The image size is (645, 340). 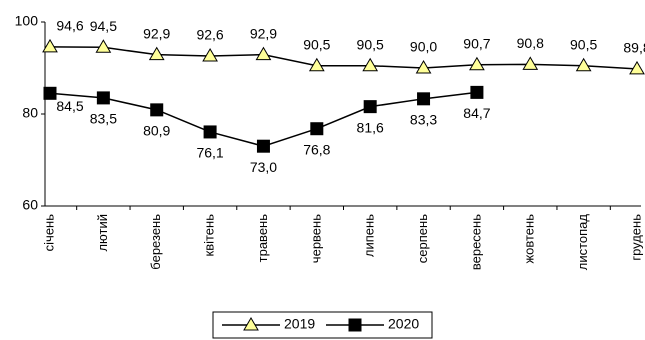 I want to click on y-tick-label: 80, so click(x=30, y=113).